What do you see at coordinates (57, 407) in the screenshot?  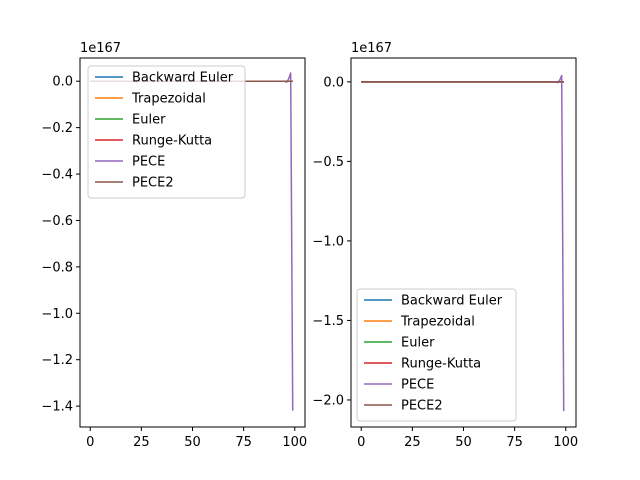 I see `y-tick-label: −1.4` at bounding box center [57, 407].